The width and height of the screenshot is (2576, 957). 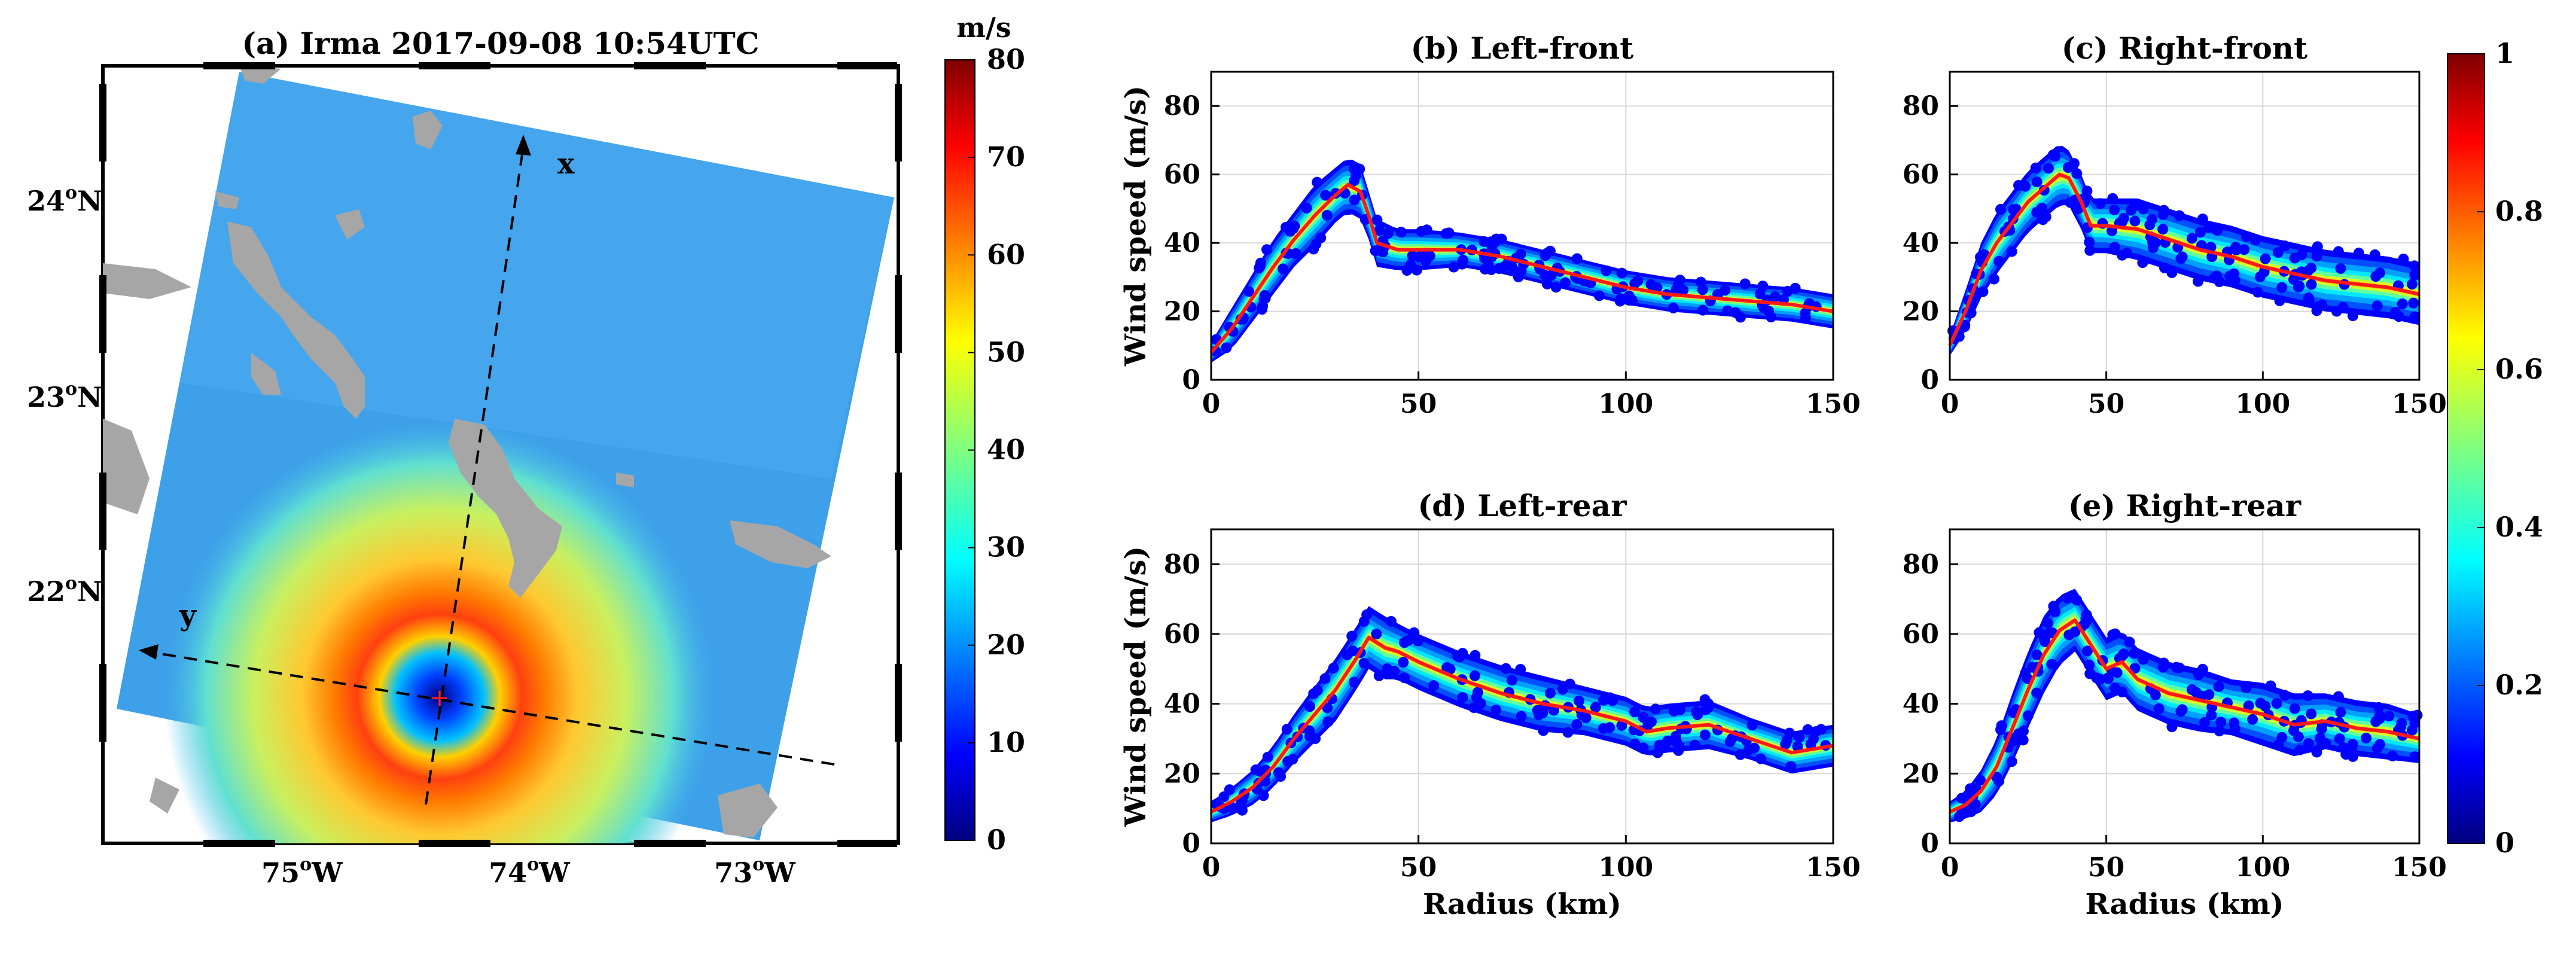 What do you see at coordinates (1006, 59) in the screenshot?
I see `speed-tick-label: 80` at bounding box center [1006, 59].